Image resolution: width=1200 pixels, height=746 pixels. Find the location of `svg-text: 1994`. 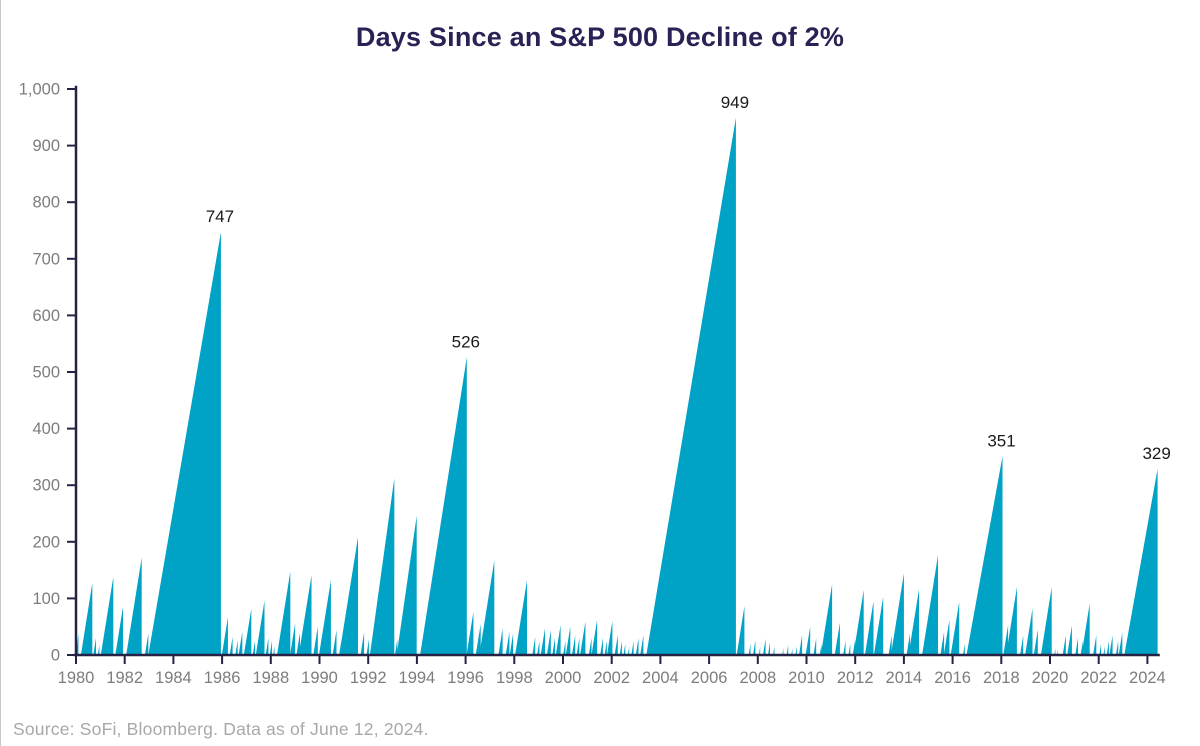

svg-text: 1994 is located at coordinates (417, 678).